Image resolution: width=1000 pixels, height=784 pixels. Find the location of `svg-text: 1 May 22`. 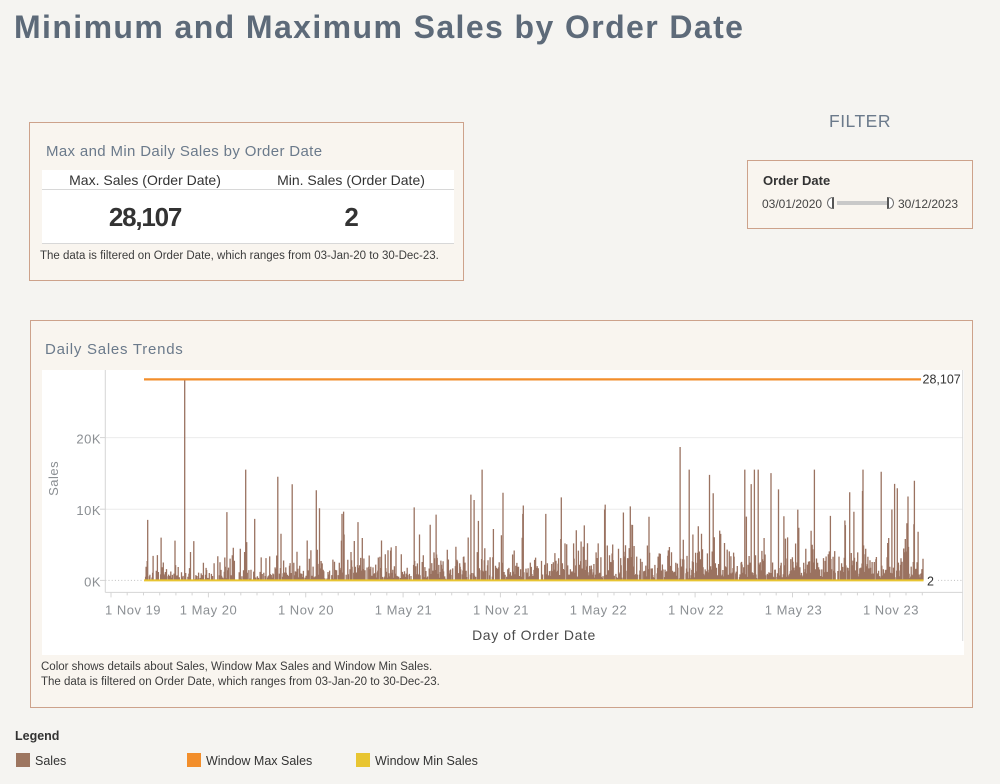

svg-text: 1 May 22 is located at coordinates (598, 610).